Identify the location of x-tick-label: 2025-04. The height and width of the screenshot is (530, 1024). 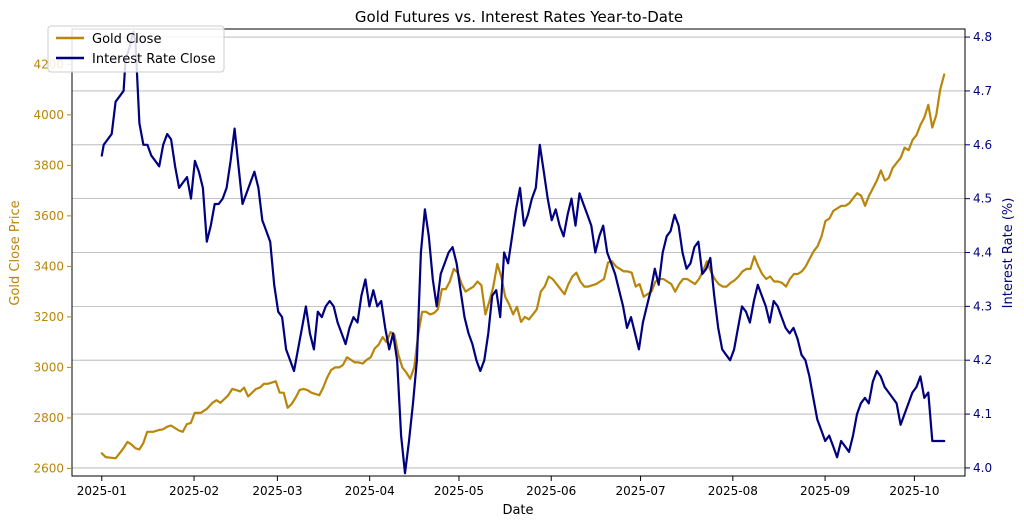
(370, 491).